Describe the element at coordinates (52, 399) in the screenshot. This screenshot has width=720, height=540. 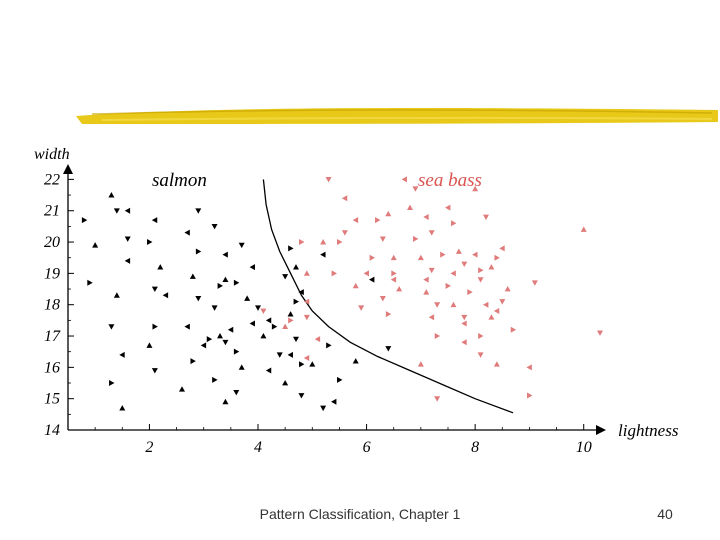
I see `y-tick-label: 15` at that location.